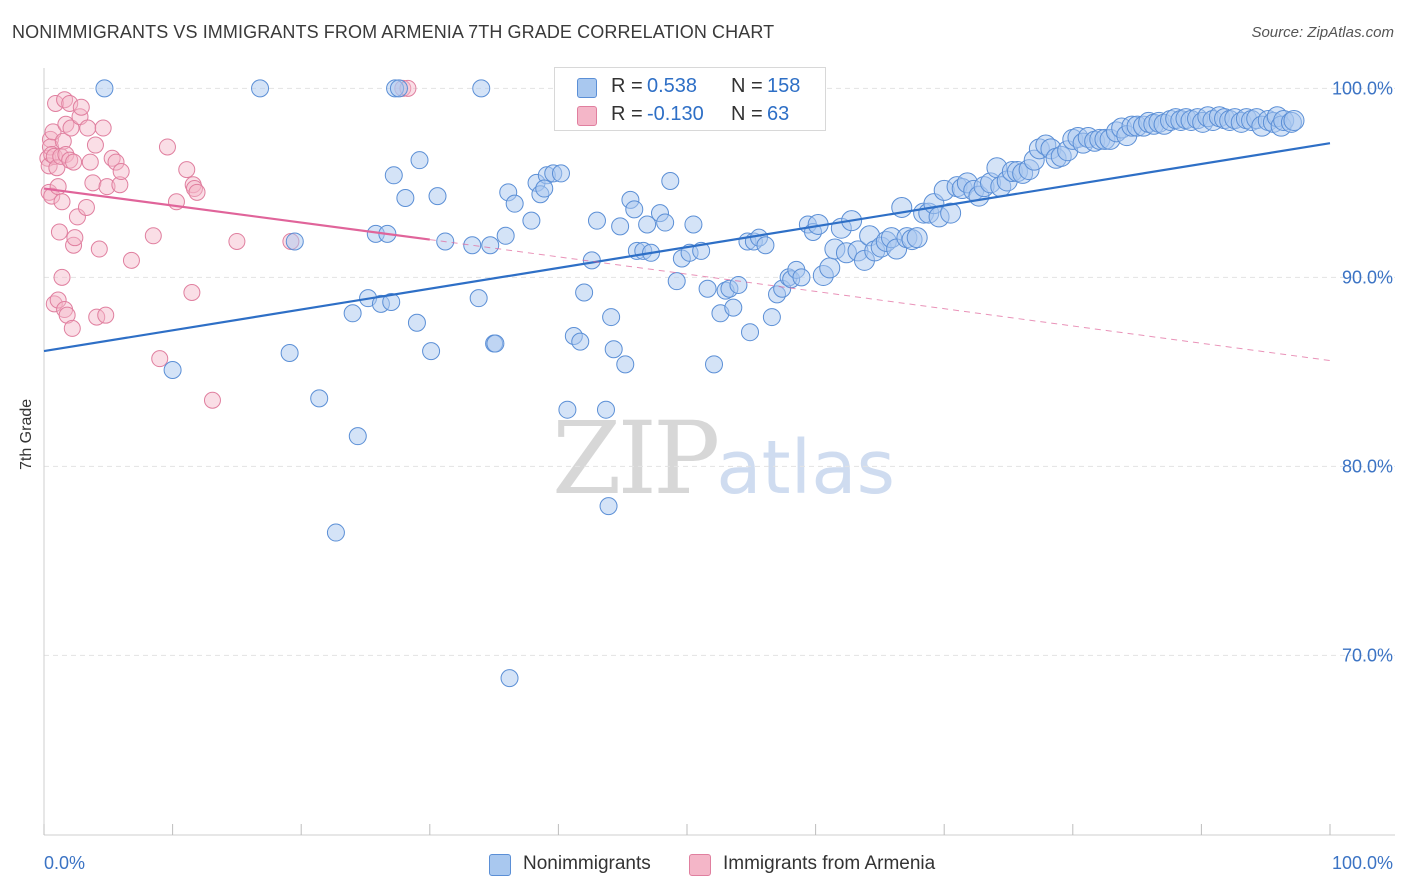 The height and width of the screenshot is (892, 1406). I want to click on n-value: 158, so click(784, 86).